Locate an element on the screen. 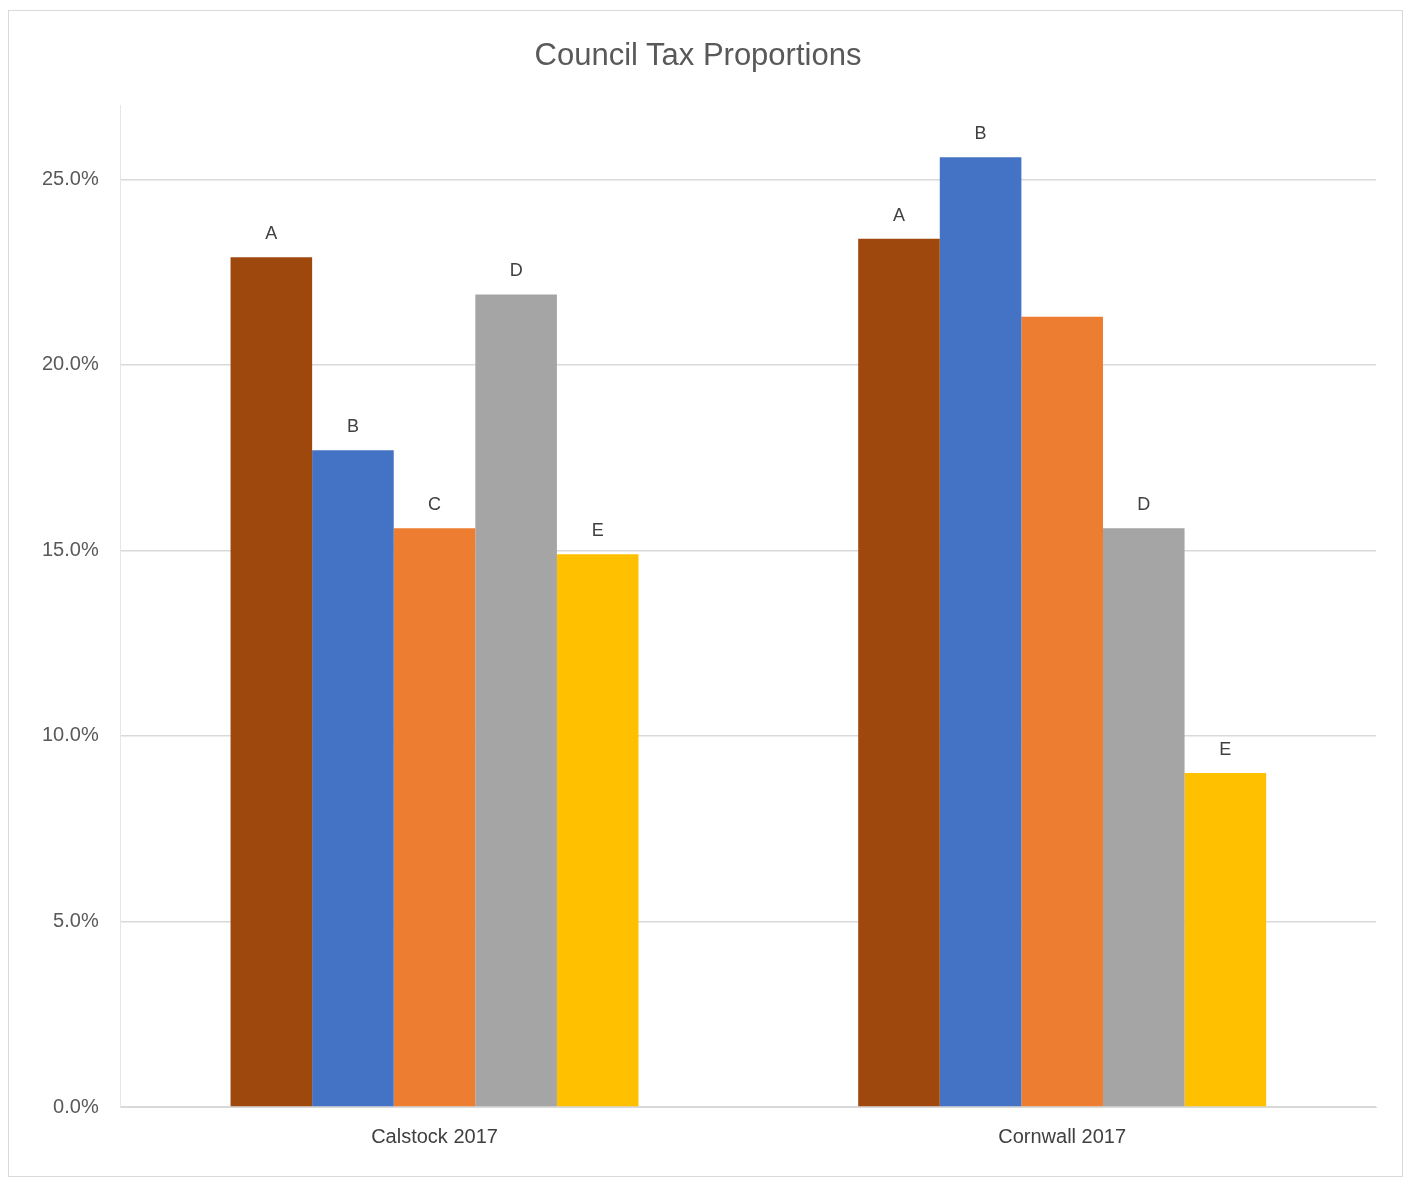  y-tick-label: 15.0% is located at coordinates (70, 548).